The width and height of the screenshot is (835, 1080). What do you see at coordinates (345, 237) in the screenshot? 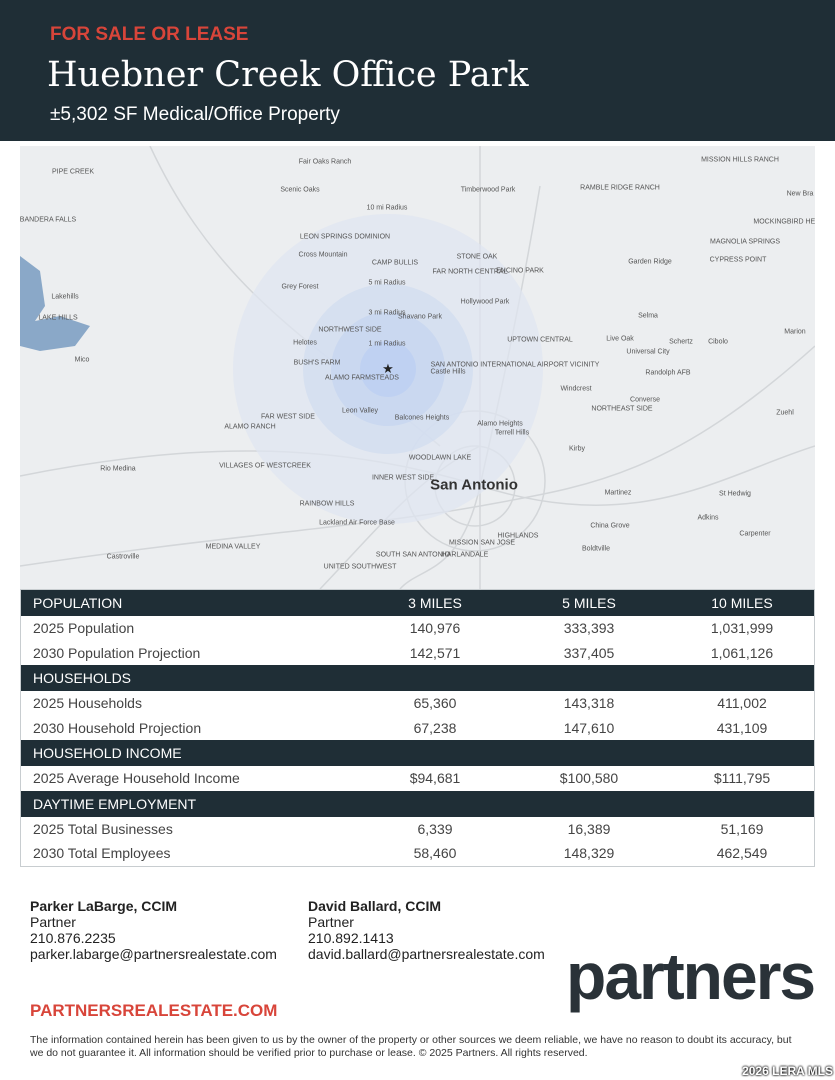
I see `map-label: LEON SPRINGS DOMINION` at bounding box center [345, 237].